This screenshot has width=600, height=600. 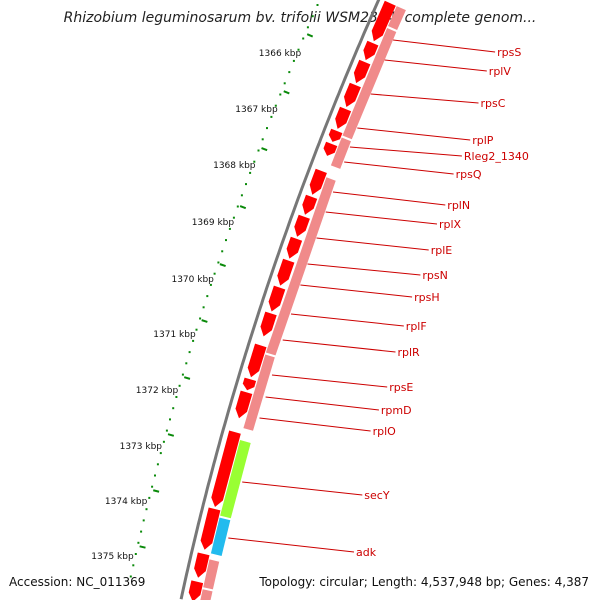 I want to click on gene-label: rplE, so click(x=442, y=250).